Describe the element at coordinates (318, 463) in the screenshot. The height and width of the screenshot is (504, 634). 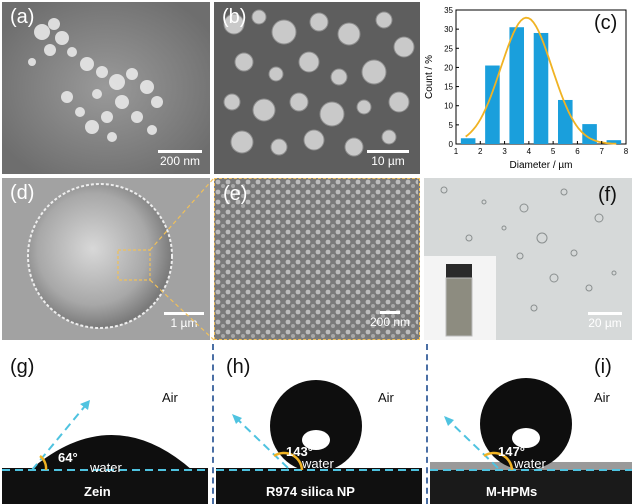
I see `panel-h-water-label: water` at that location.